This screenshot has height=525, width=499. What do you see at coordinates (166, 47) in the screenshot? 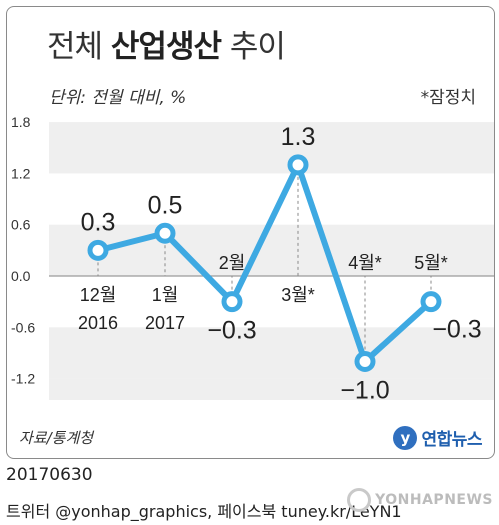
I see `title-main: 산업생산` at bounding box center [166, 47].